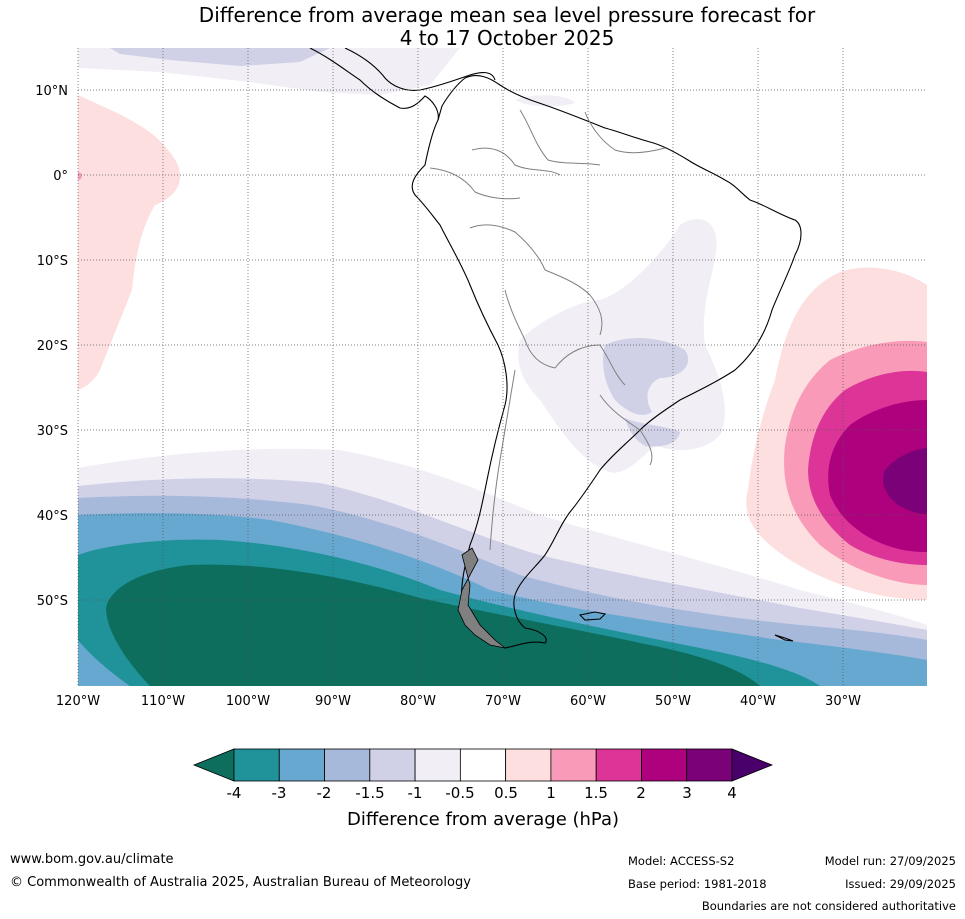 This screenshot has height=919, width=965. What do you see at coordinates (433, 625) in the screenshot?
I see `anomaly-south-minus4` at bounding box center [433, 625].